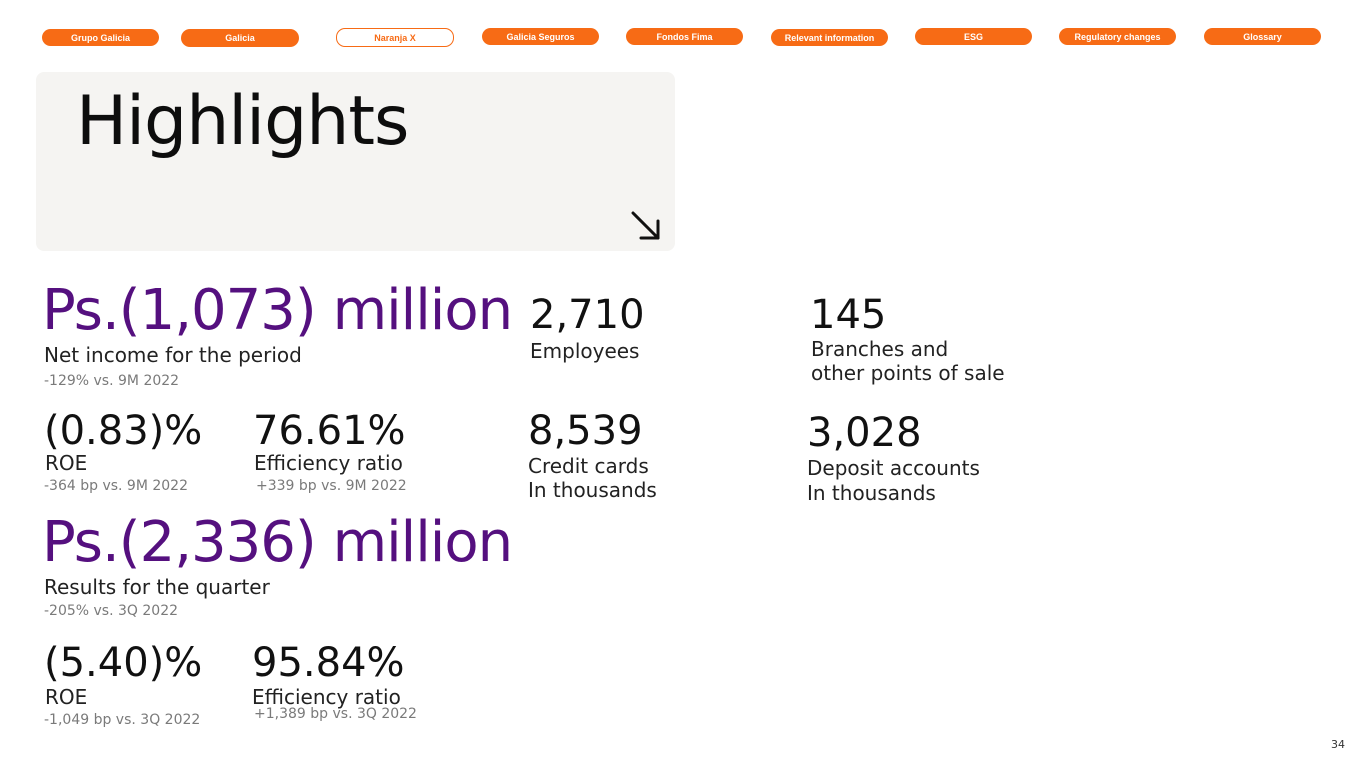 This screenshot has height=768, width=1365. What do you see at coordinates (588, 466) in the screenshot?
I see `credit-cards-label-line1: Credit cards` at bounding box center [588, 466].